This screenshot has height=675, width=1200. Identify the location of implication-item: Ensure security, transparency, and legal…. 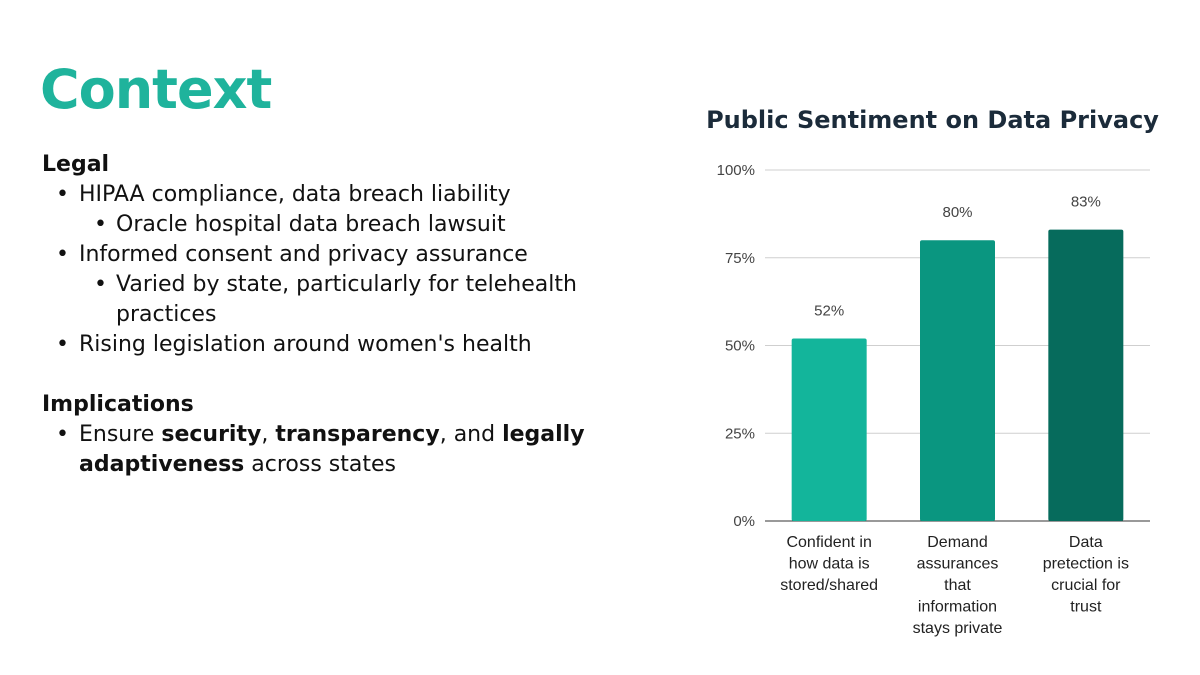
(342, 450).